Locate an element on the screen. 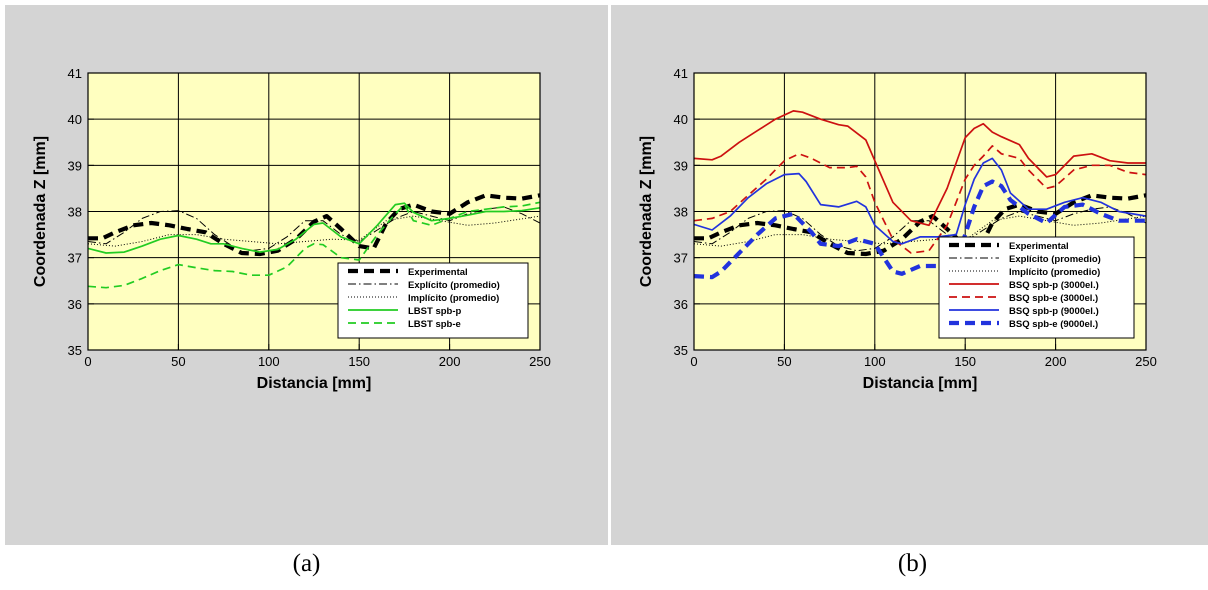 This screenshot has width=1208, height=590. legend-label-3: BSQ spb-p (3000el.) is located at coordinates (1054, 285).